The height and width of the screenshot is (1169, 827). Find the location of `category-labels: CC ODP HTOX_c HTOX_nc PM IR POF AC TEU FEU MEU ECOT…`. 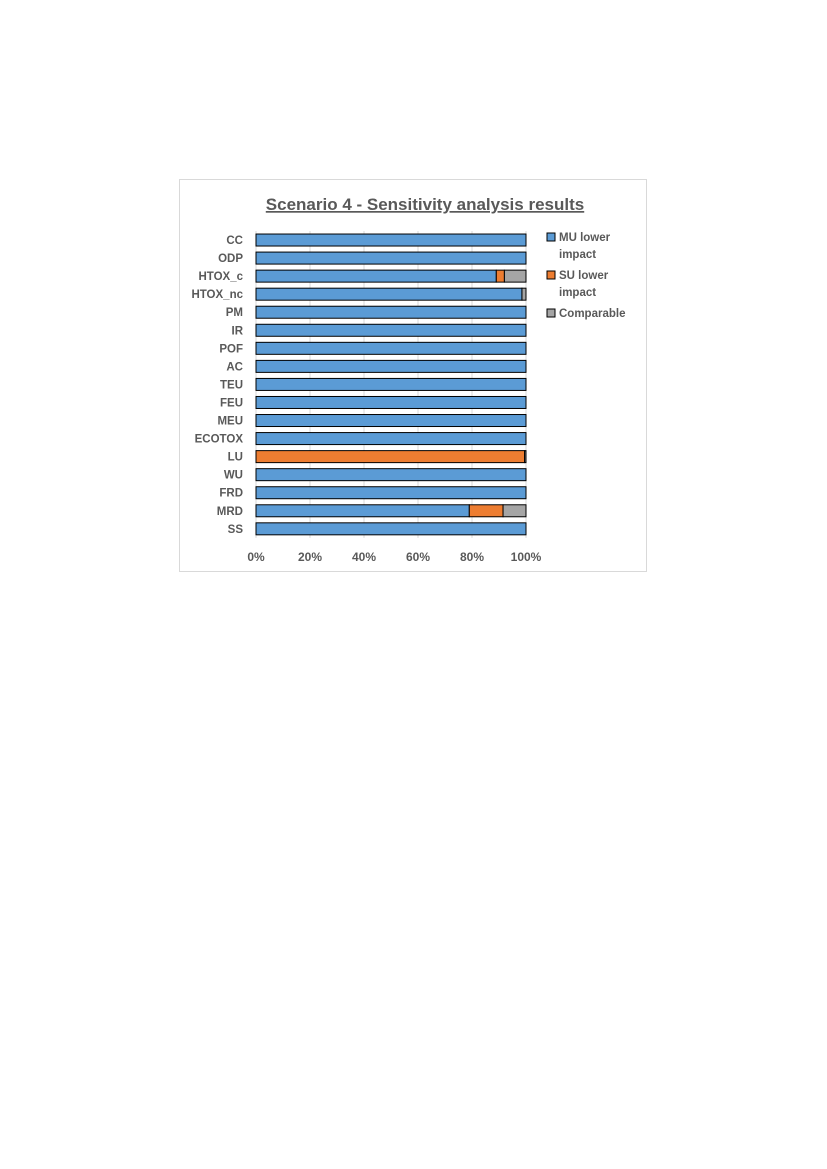

category-labels: CC ODP HTOX_c HTOX_nc PM IR POF AC TEU FEU MEU ECOT… is located at coordinates (217, 385).